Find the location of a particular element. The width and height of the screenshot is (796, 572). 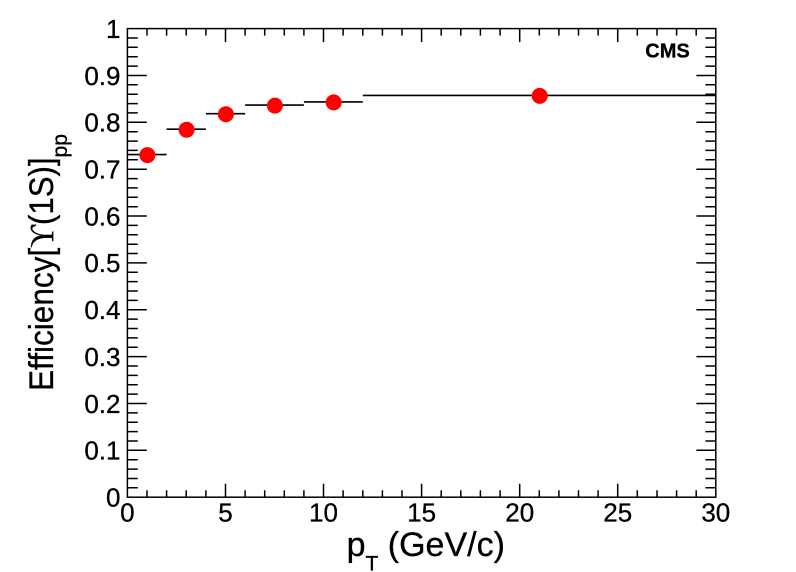

svg-text: 0.6 is located at coordinates (102, 216).